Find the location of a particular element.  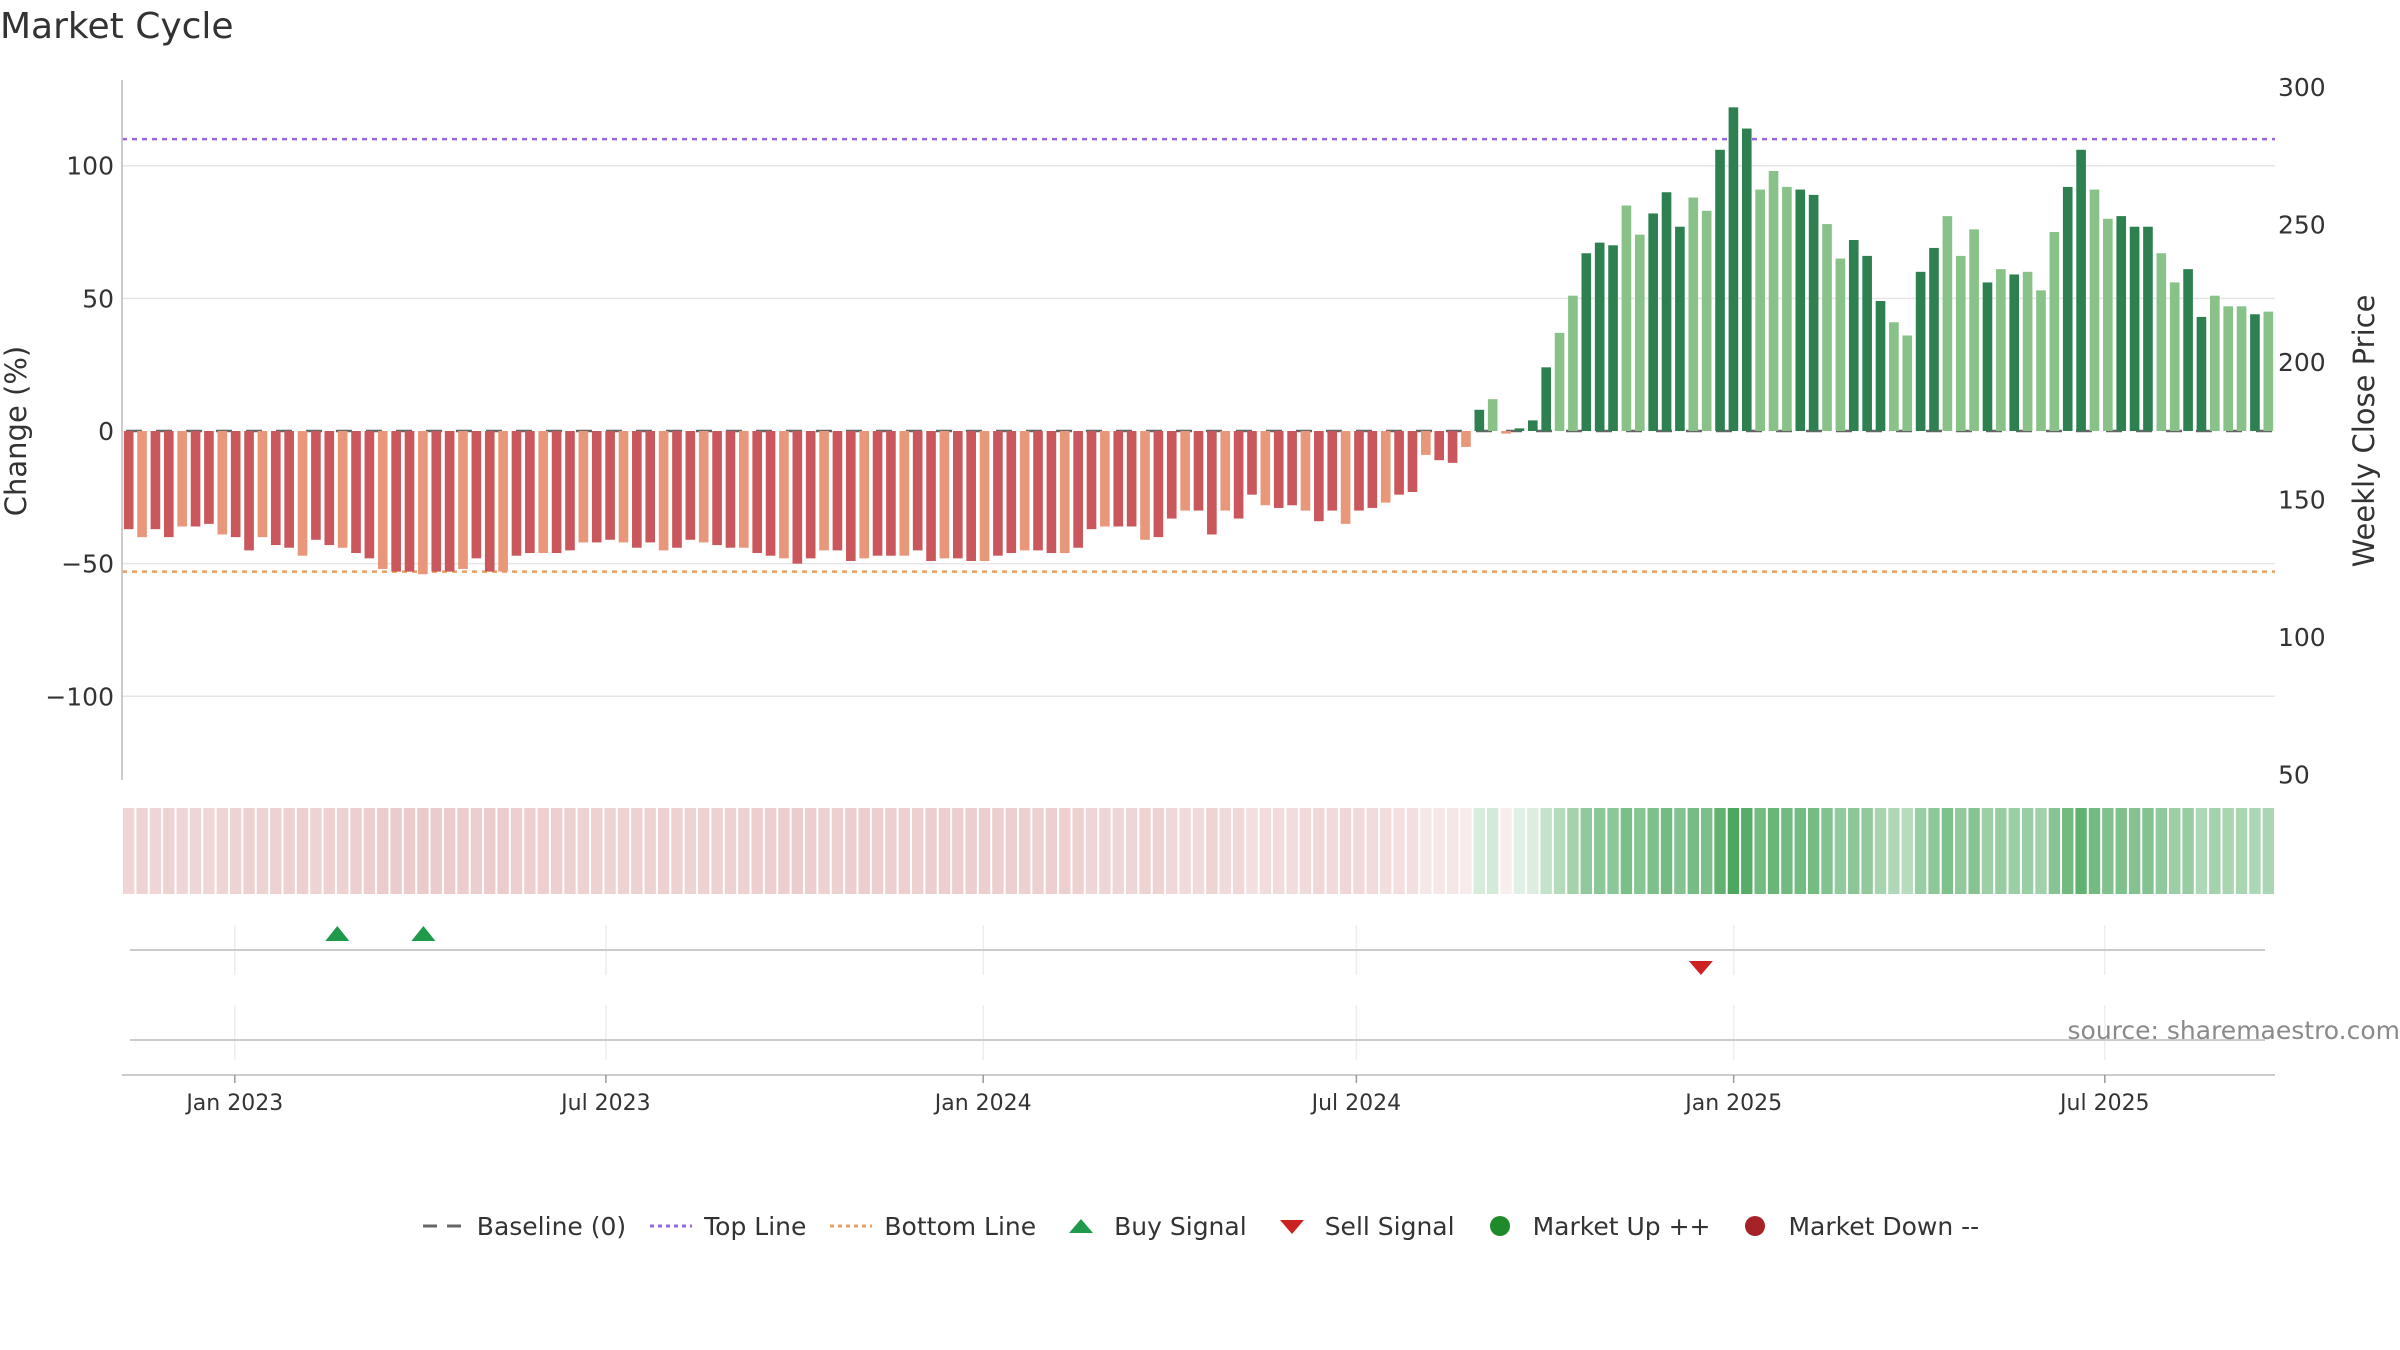

legend-item: Top Line is located at coordinates (727, 1226).